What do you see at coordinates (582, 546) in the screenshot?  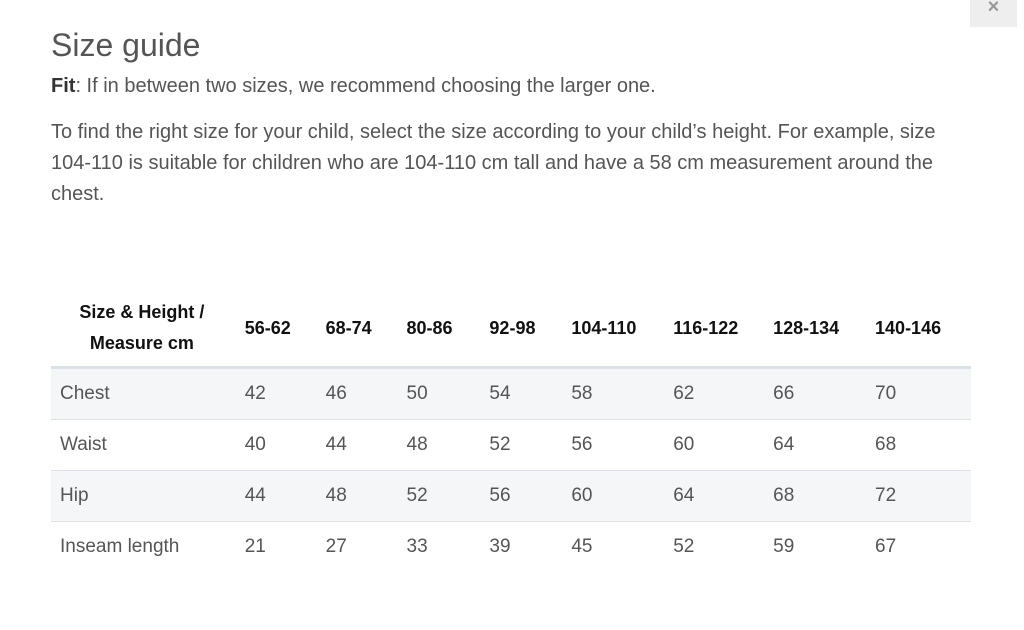 I see `table-cell: 45` at bounding box center [582, 546].